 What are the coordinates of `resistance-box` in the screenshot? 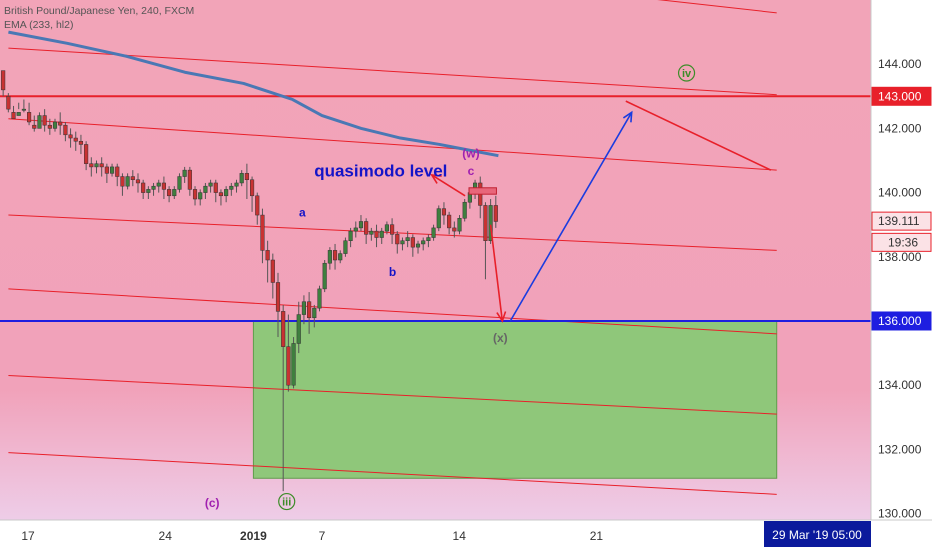 It's located at (482, 191).